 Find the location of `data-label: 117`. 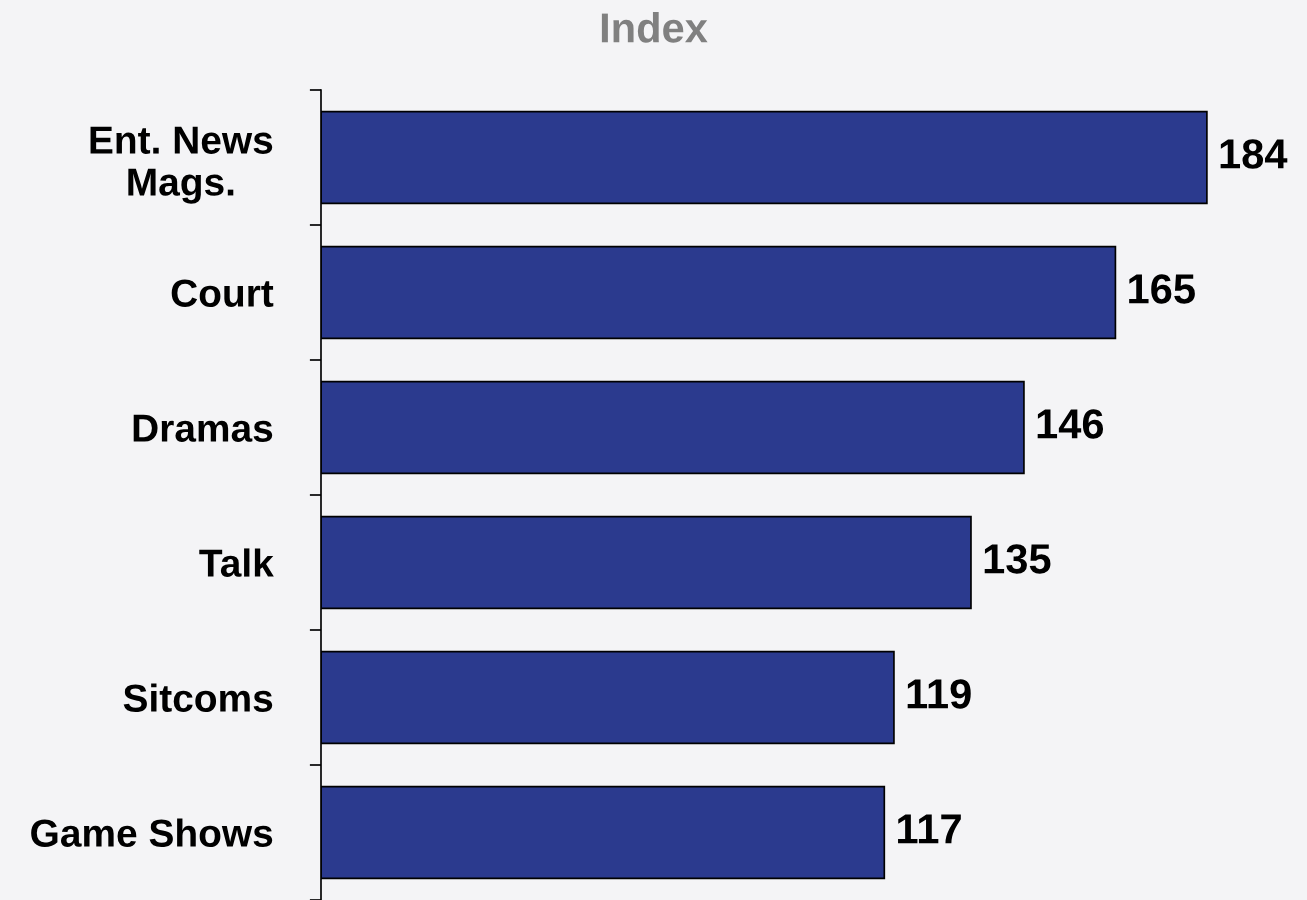

data-label: 117 is located at coordinates (929, 829).